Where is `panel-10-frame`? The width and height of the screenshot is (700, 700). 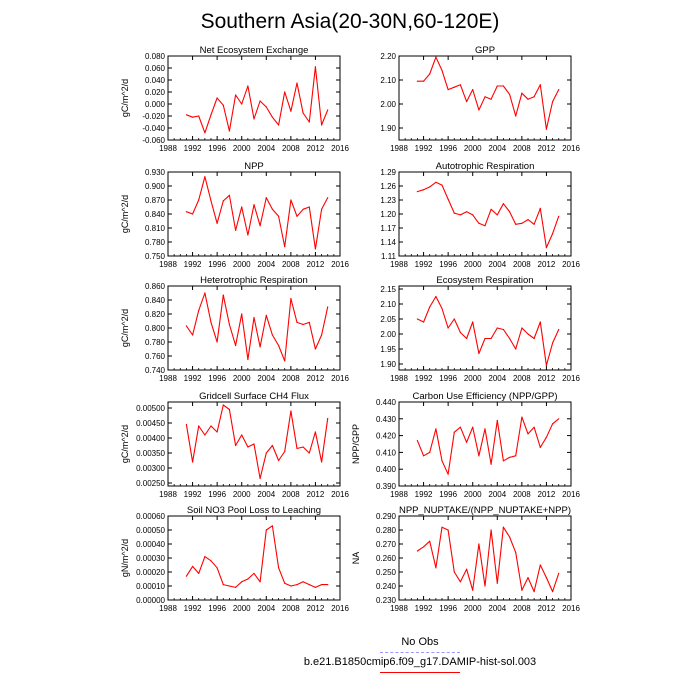 panel-10-frame is located at coordinates (485, 558).